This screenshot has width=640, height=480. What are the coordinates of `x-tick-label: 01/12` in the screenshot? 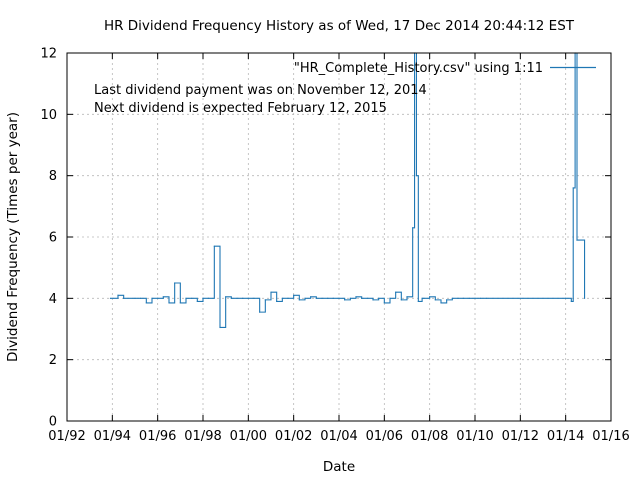 It's located at (520, 436).